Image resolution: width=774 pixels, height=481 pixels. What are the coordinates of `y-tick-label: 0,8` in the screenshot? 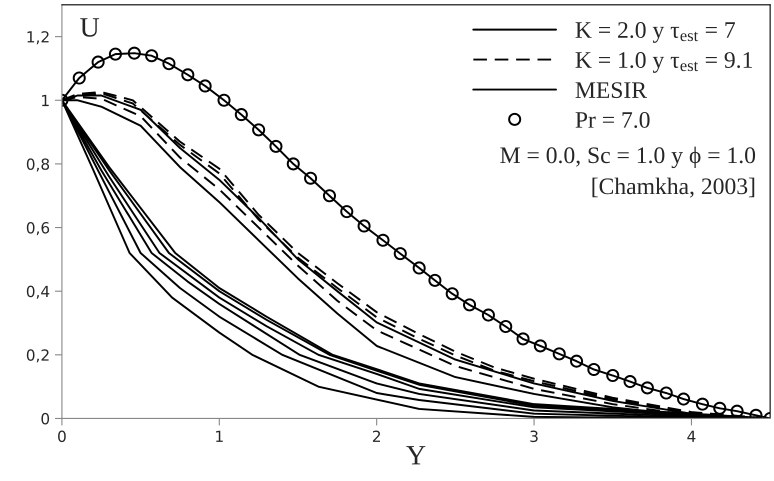 It's located at (38, 165).